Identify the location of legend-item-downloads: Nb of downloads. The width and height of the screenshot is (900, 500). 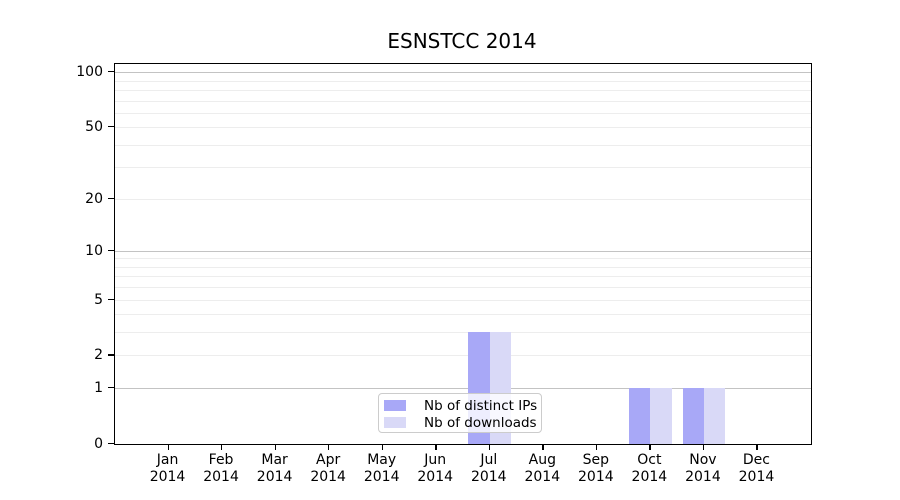
(462, 422).